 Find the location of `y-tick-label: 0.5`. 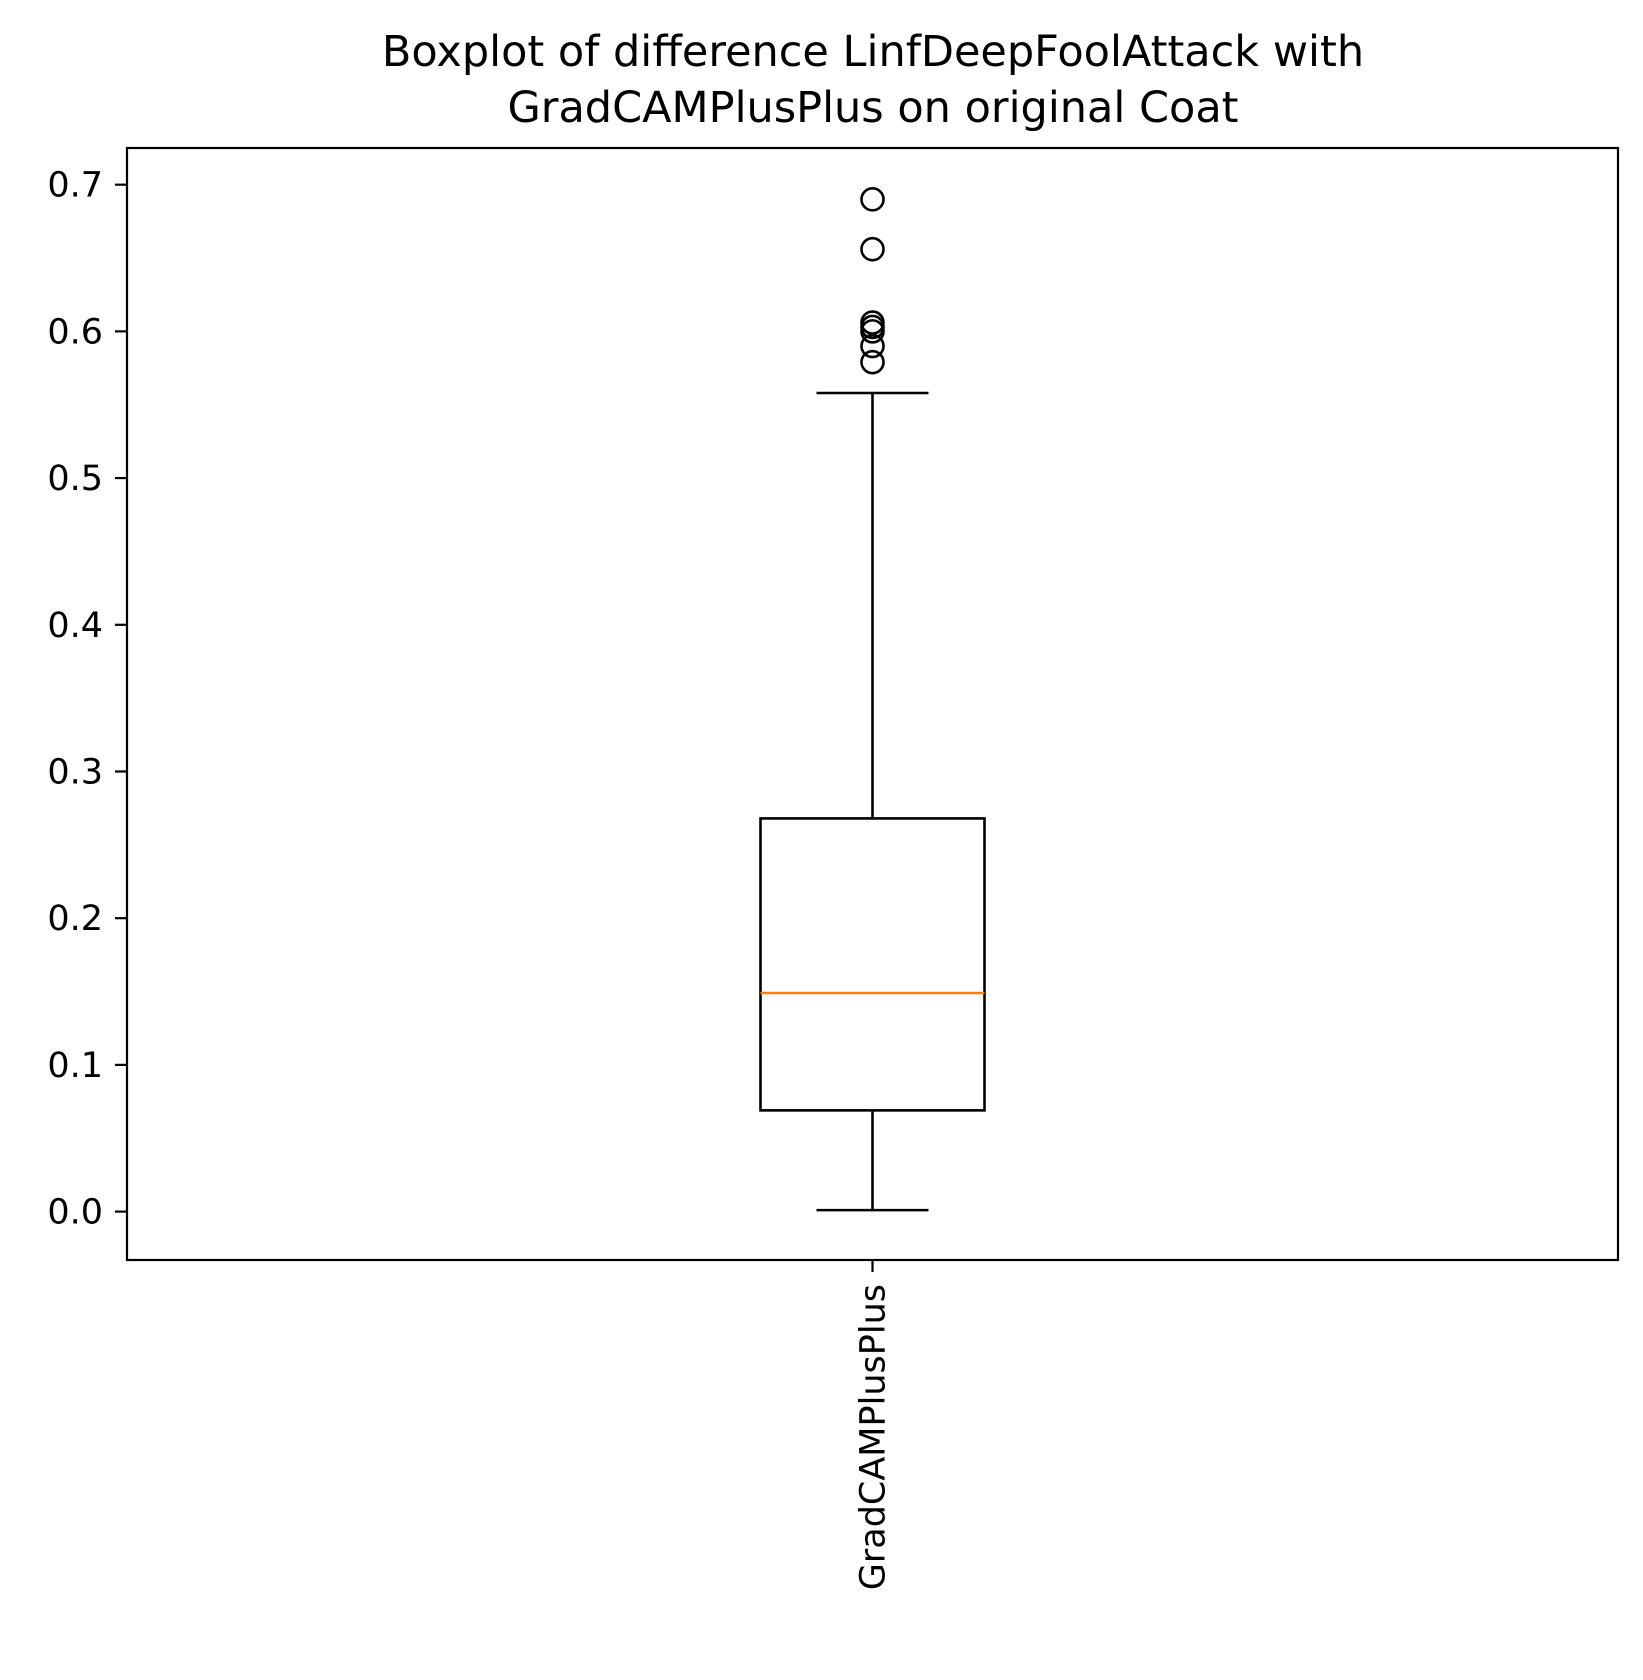

y-tick-label: 0.5 is located at coordinates (75, 479).